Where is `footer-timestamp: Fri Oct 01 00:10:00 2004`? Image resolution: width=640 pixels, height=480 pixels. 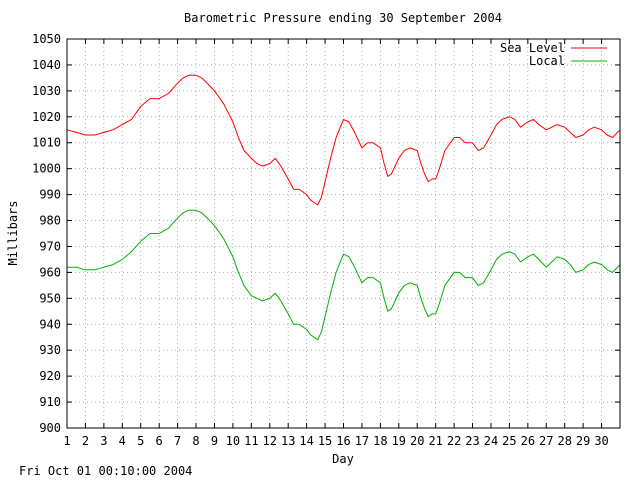 footer-timestamp: Fri Oct 01 00:10:00 2004 is located at coordinates (106, 471).